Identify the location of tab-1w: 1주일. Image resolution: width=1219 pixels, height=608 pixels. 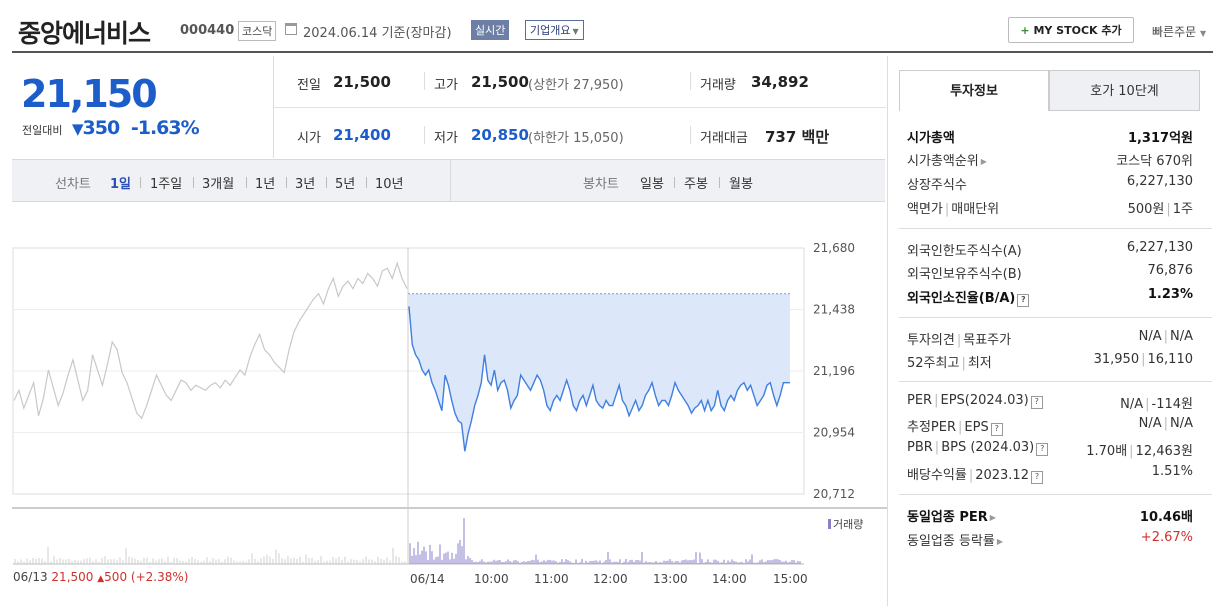
(166, 184).